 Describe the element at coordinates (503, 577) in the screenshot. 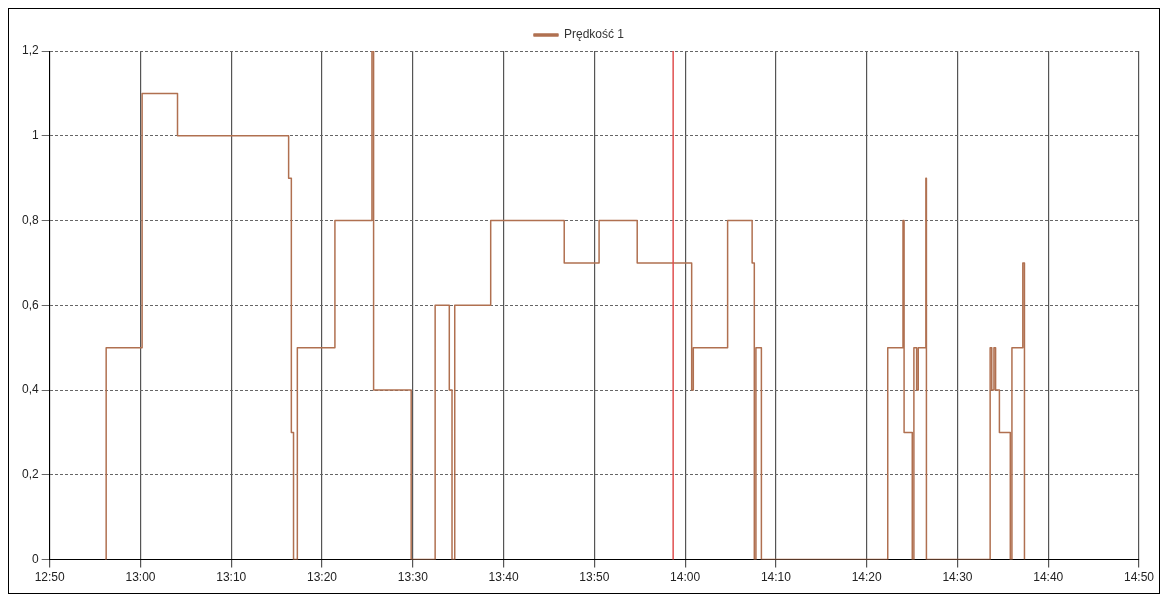

I see `x-tick-label: 13:40` at that location.